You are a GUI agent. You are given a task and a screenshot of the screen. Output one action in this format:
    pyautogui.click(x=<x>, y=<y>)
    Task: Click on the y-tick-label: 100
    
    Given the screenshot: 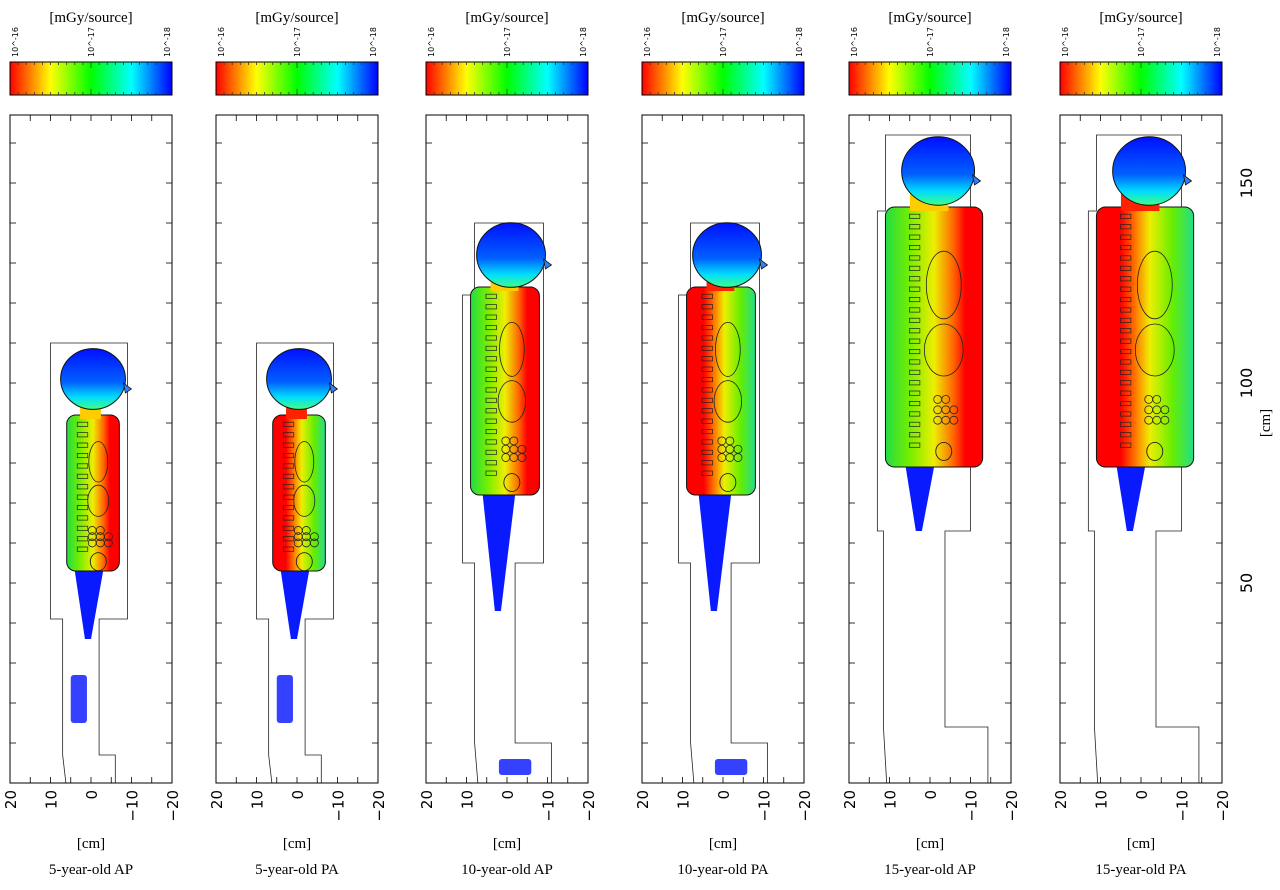 What is the action you would take?
    pyautogui.click(x=1246, y=383)
    